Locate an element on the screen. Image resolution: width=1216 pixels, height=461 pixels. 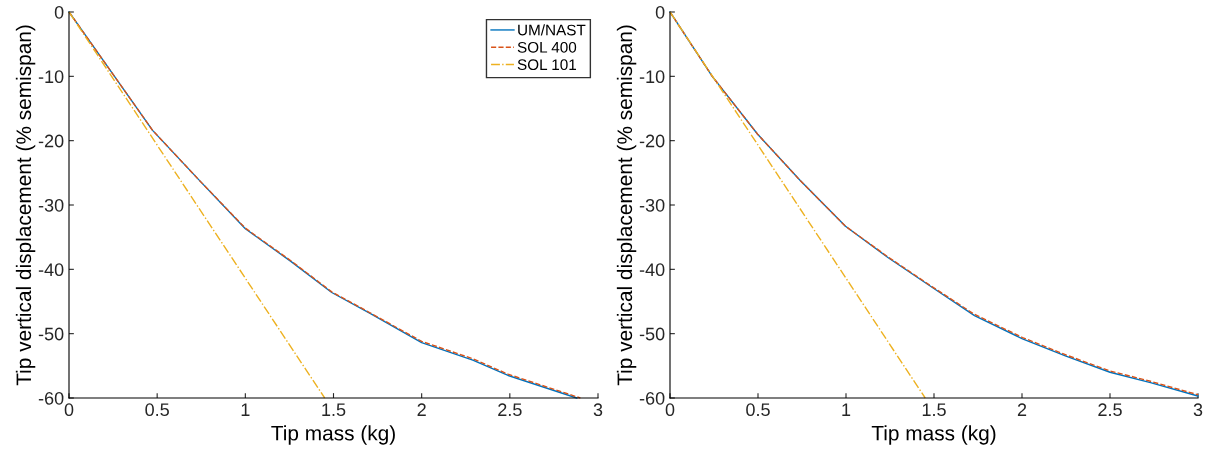
legend-label: UM/NAST is located at coordinates (552, 30).